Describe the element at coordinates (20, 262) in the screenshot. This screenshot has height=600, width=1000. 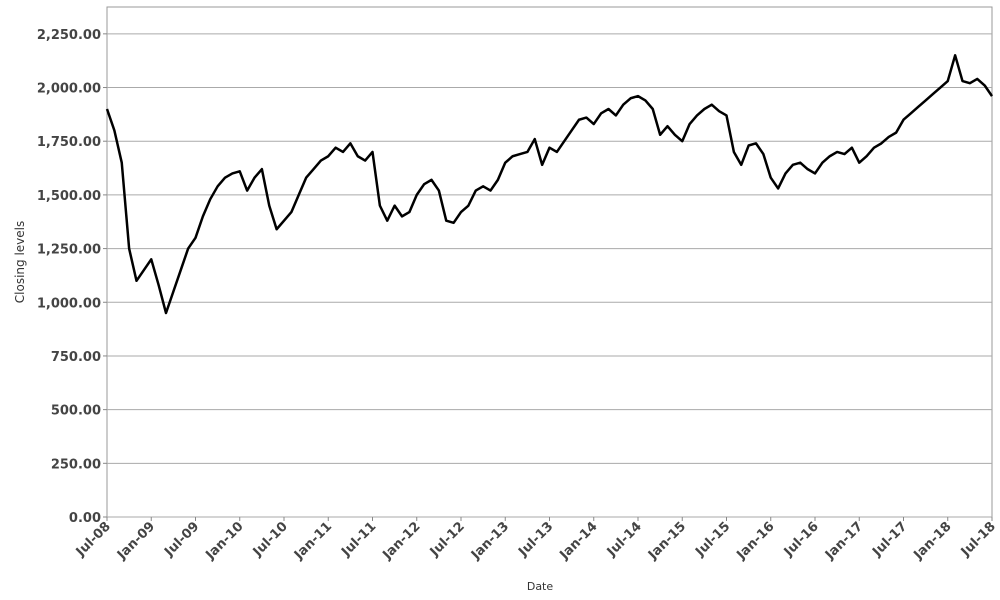
I see `y-axis-label: Closing levels` at that location.